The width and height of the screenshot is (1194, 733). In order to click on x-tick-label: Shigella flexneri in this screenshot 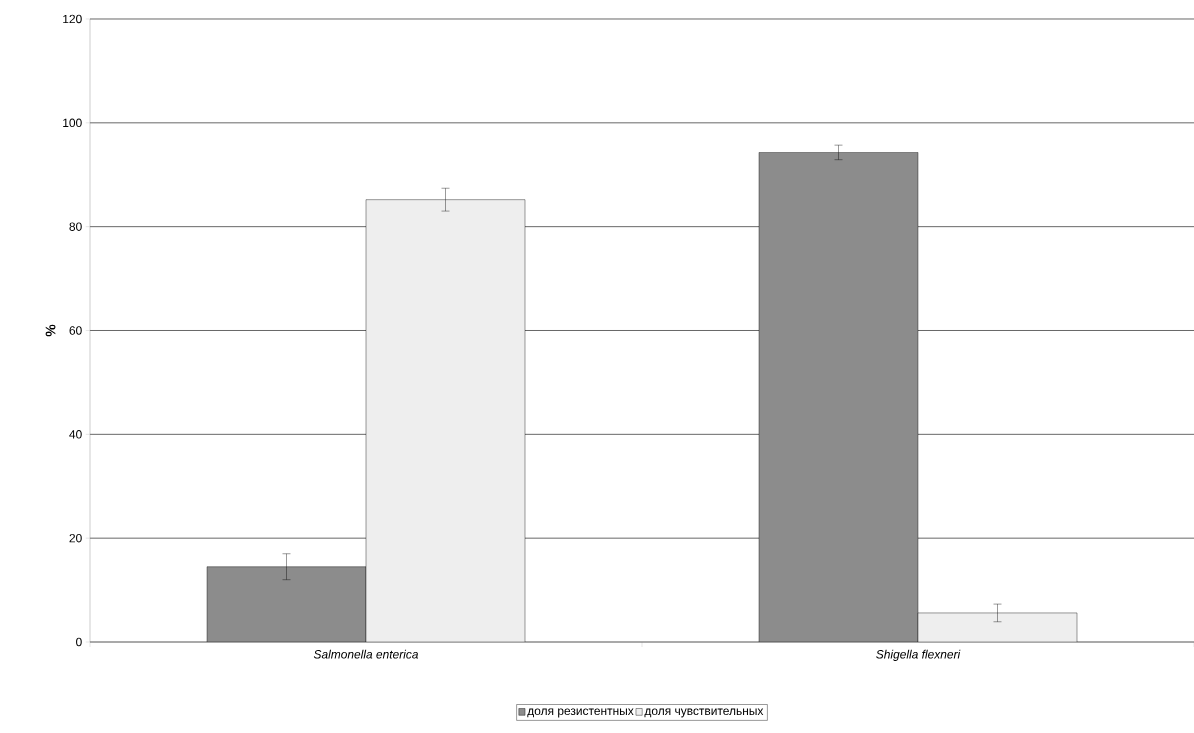, I will do `click(918, 655)`.